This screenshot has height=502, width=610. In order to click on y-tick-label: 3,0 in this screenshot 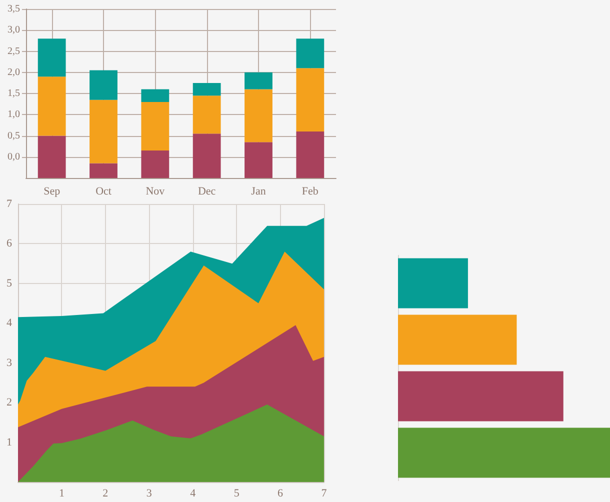, I will do `click(14, 30)`.